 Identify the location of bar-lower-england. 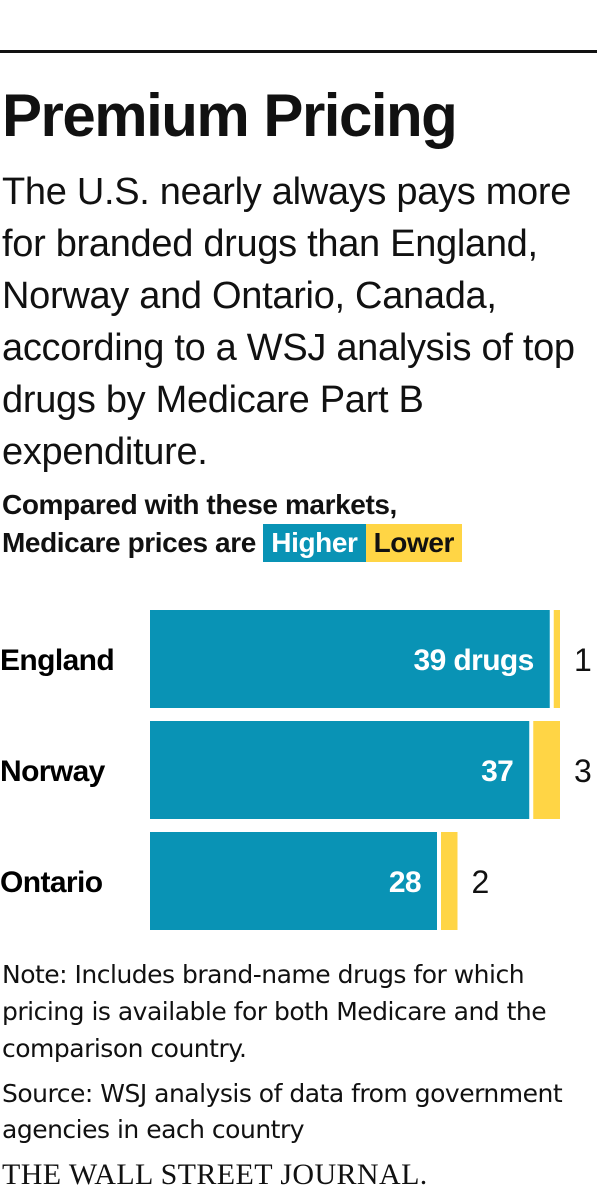
(556, 659).